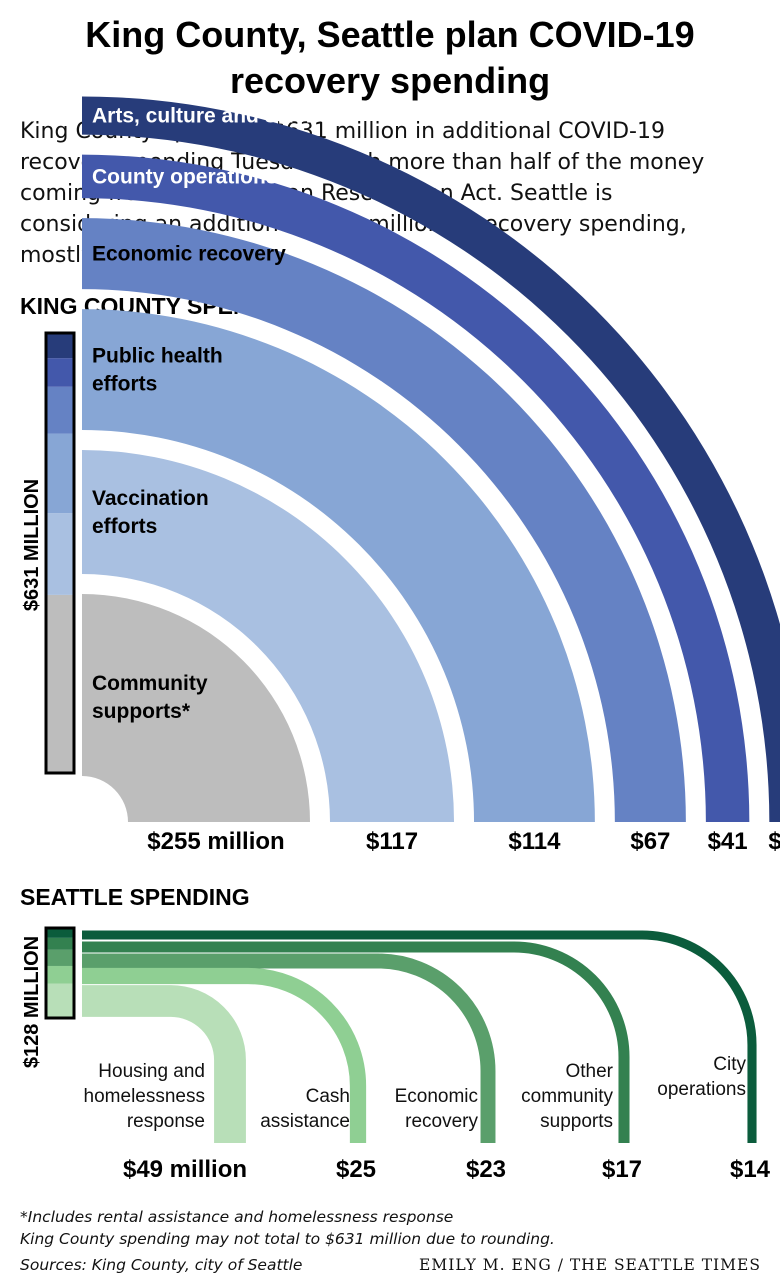  Describe the element at coordinates (157, 356) in the screenshot. I see `category-label-public-health-efforts-1: Public health` at that location.